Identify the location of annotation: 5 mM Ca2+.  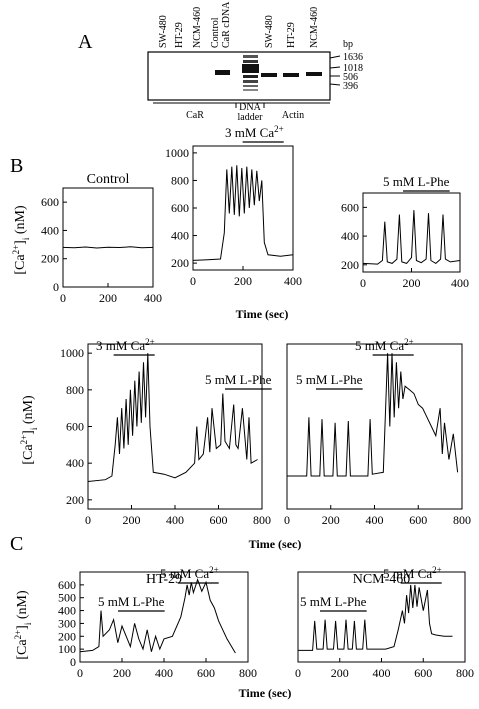
(412, 573).